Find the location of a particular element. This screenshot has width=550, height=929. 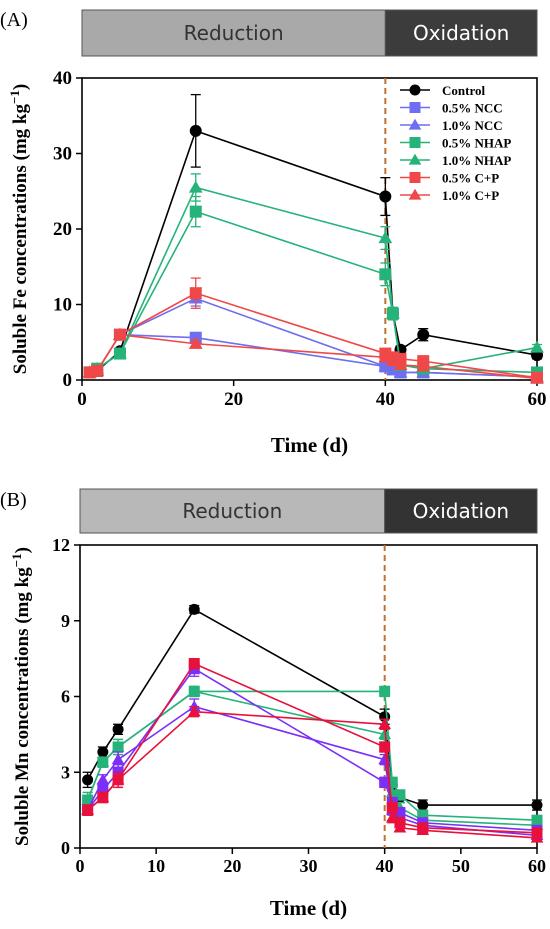

x-tick-label: 50 is located at coordinates (461, 866).